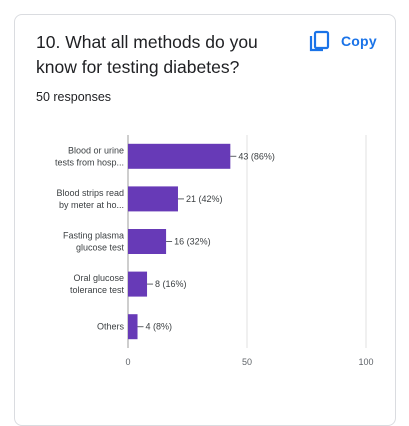 The image size is (409, 426). What do you see at coordinates (256, 156) in the screenshot?
I see `data-label: 43 (86%)` at bounding box center [256, 156].